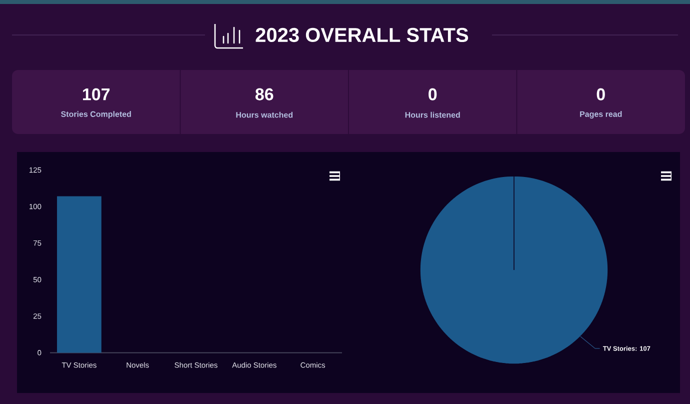 Image resolution: width=690 pixels, height=404 pixels. I want to click on text: 2023 OVERALL STATS, so click(362, 35).